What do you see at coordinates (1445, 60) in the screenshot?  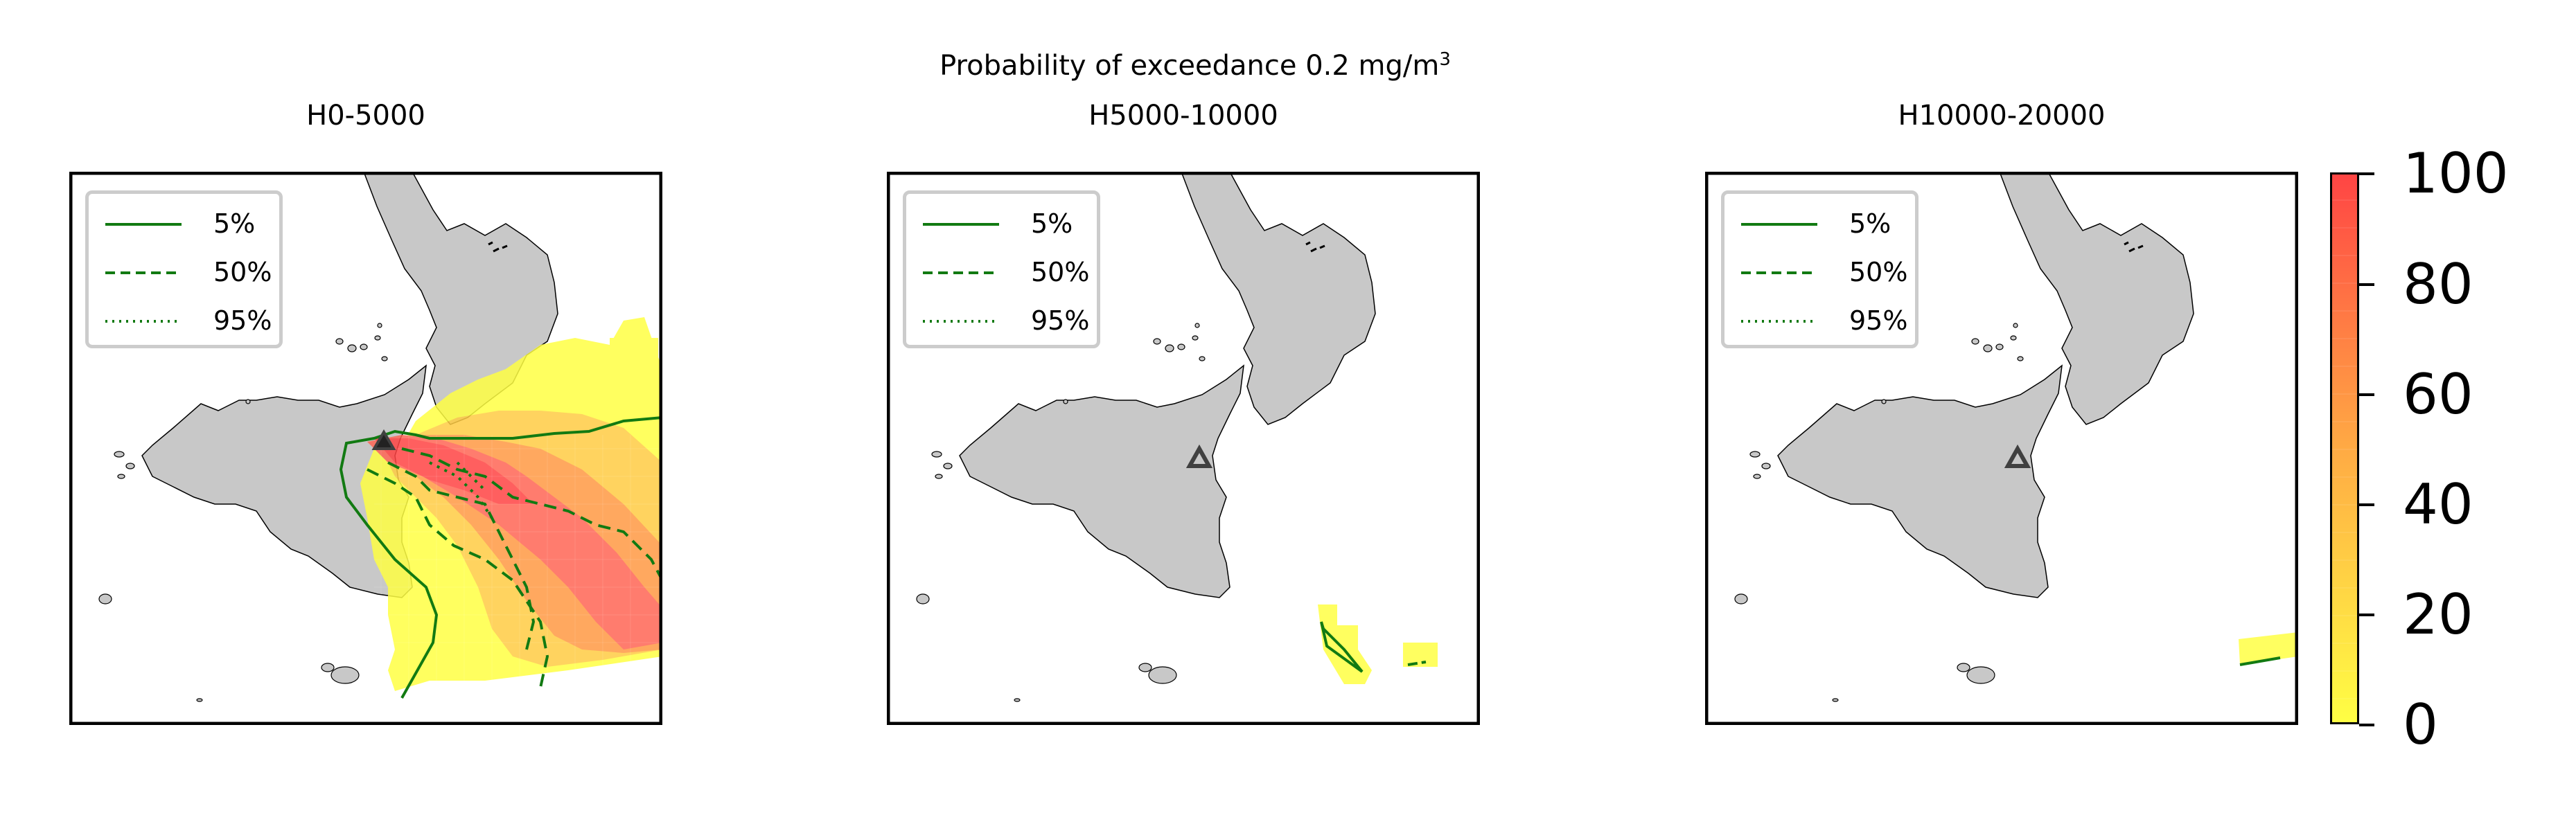 I see `figure-title-superscript: 3` at bounding box center [1445, 60].